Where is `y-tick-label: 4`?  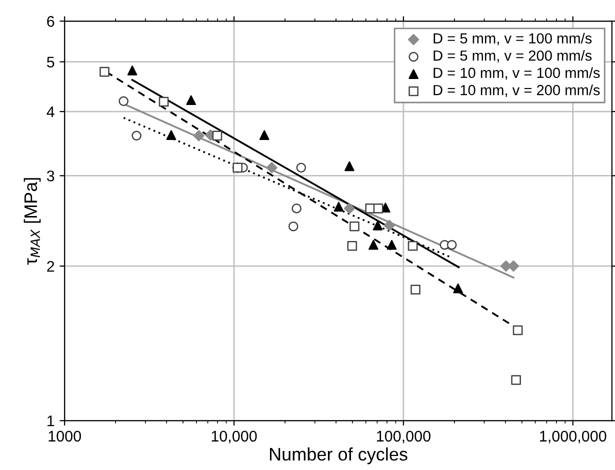 y-tick-label: 4 is located at coordinates (50, 112).